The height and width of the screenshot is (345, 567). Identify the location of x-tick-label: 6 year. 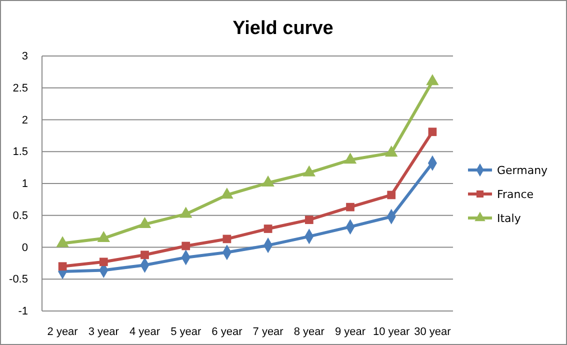
(227, 332).